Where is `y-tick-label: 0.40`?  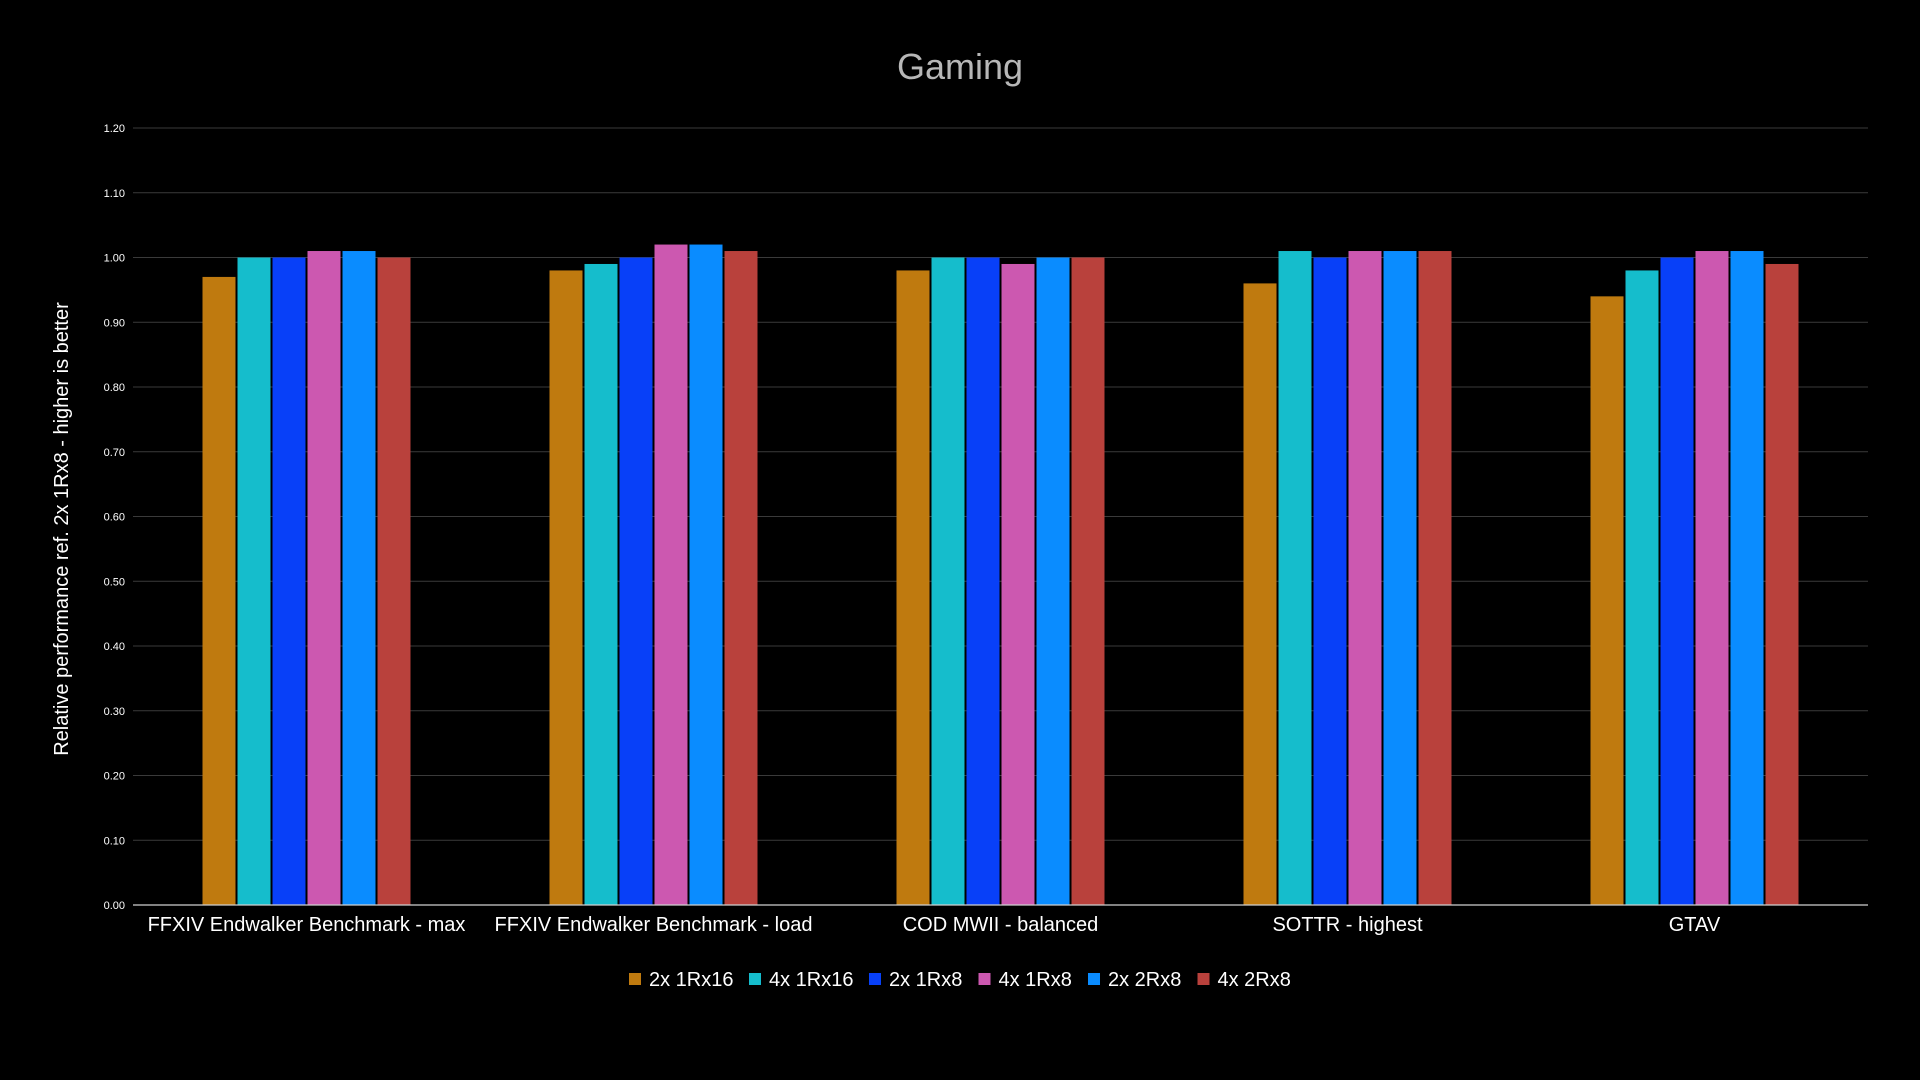 y-tick-label: 0.40 is located at coordinates (114, 647).